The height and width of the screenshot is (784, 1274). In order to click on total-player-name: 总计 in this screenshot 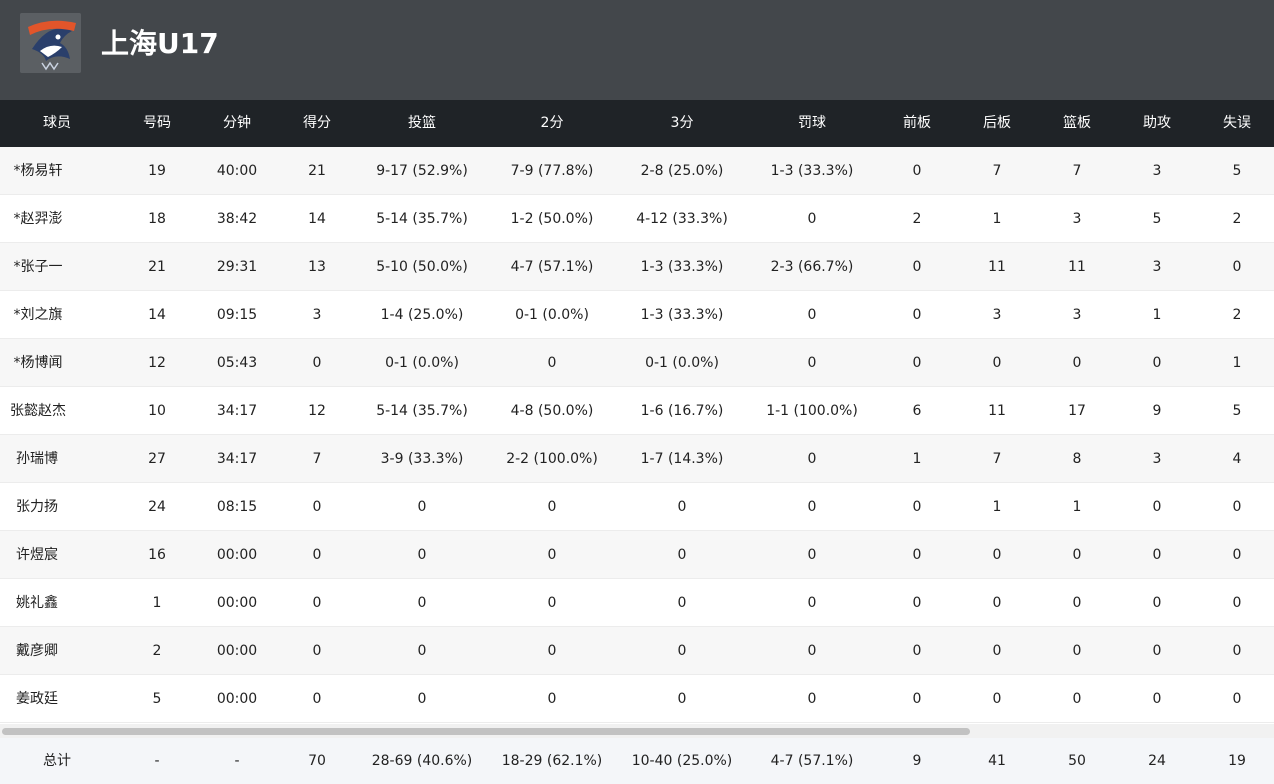, I will do `click(57, 761)`.